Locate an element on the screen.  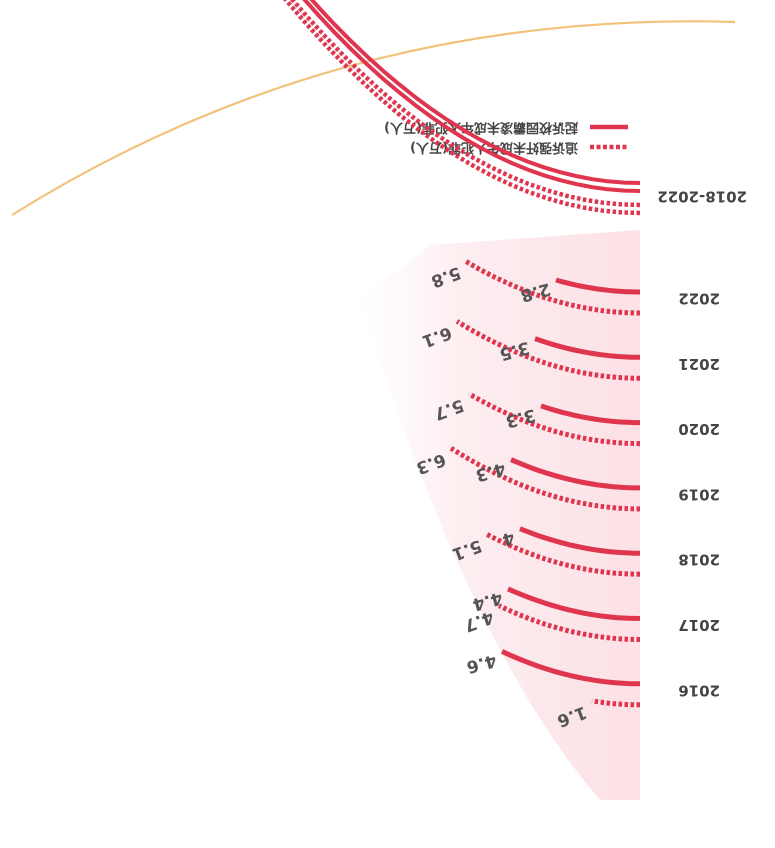
year-label-2018: 2018 is located at coordinates (699, 560).